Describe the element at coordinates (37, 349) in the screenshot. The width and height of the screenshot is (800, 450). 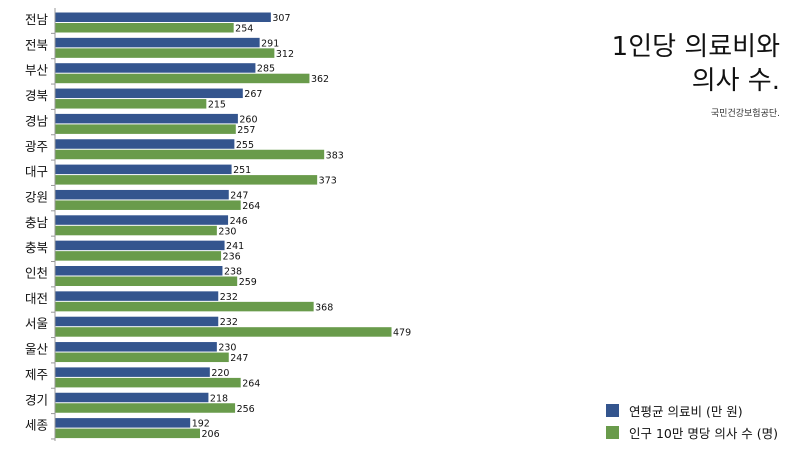
I see `category-label: 울산` at that location.